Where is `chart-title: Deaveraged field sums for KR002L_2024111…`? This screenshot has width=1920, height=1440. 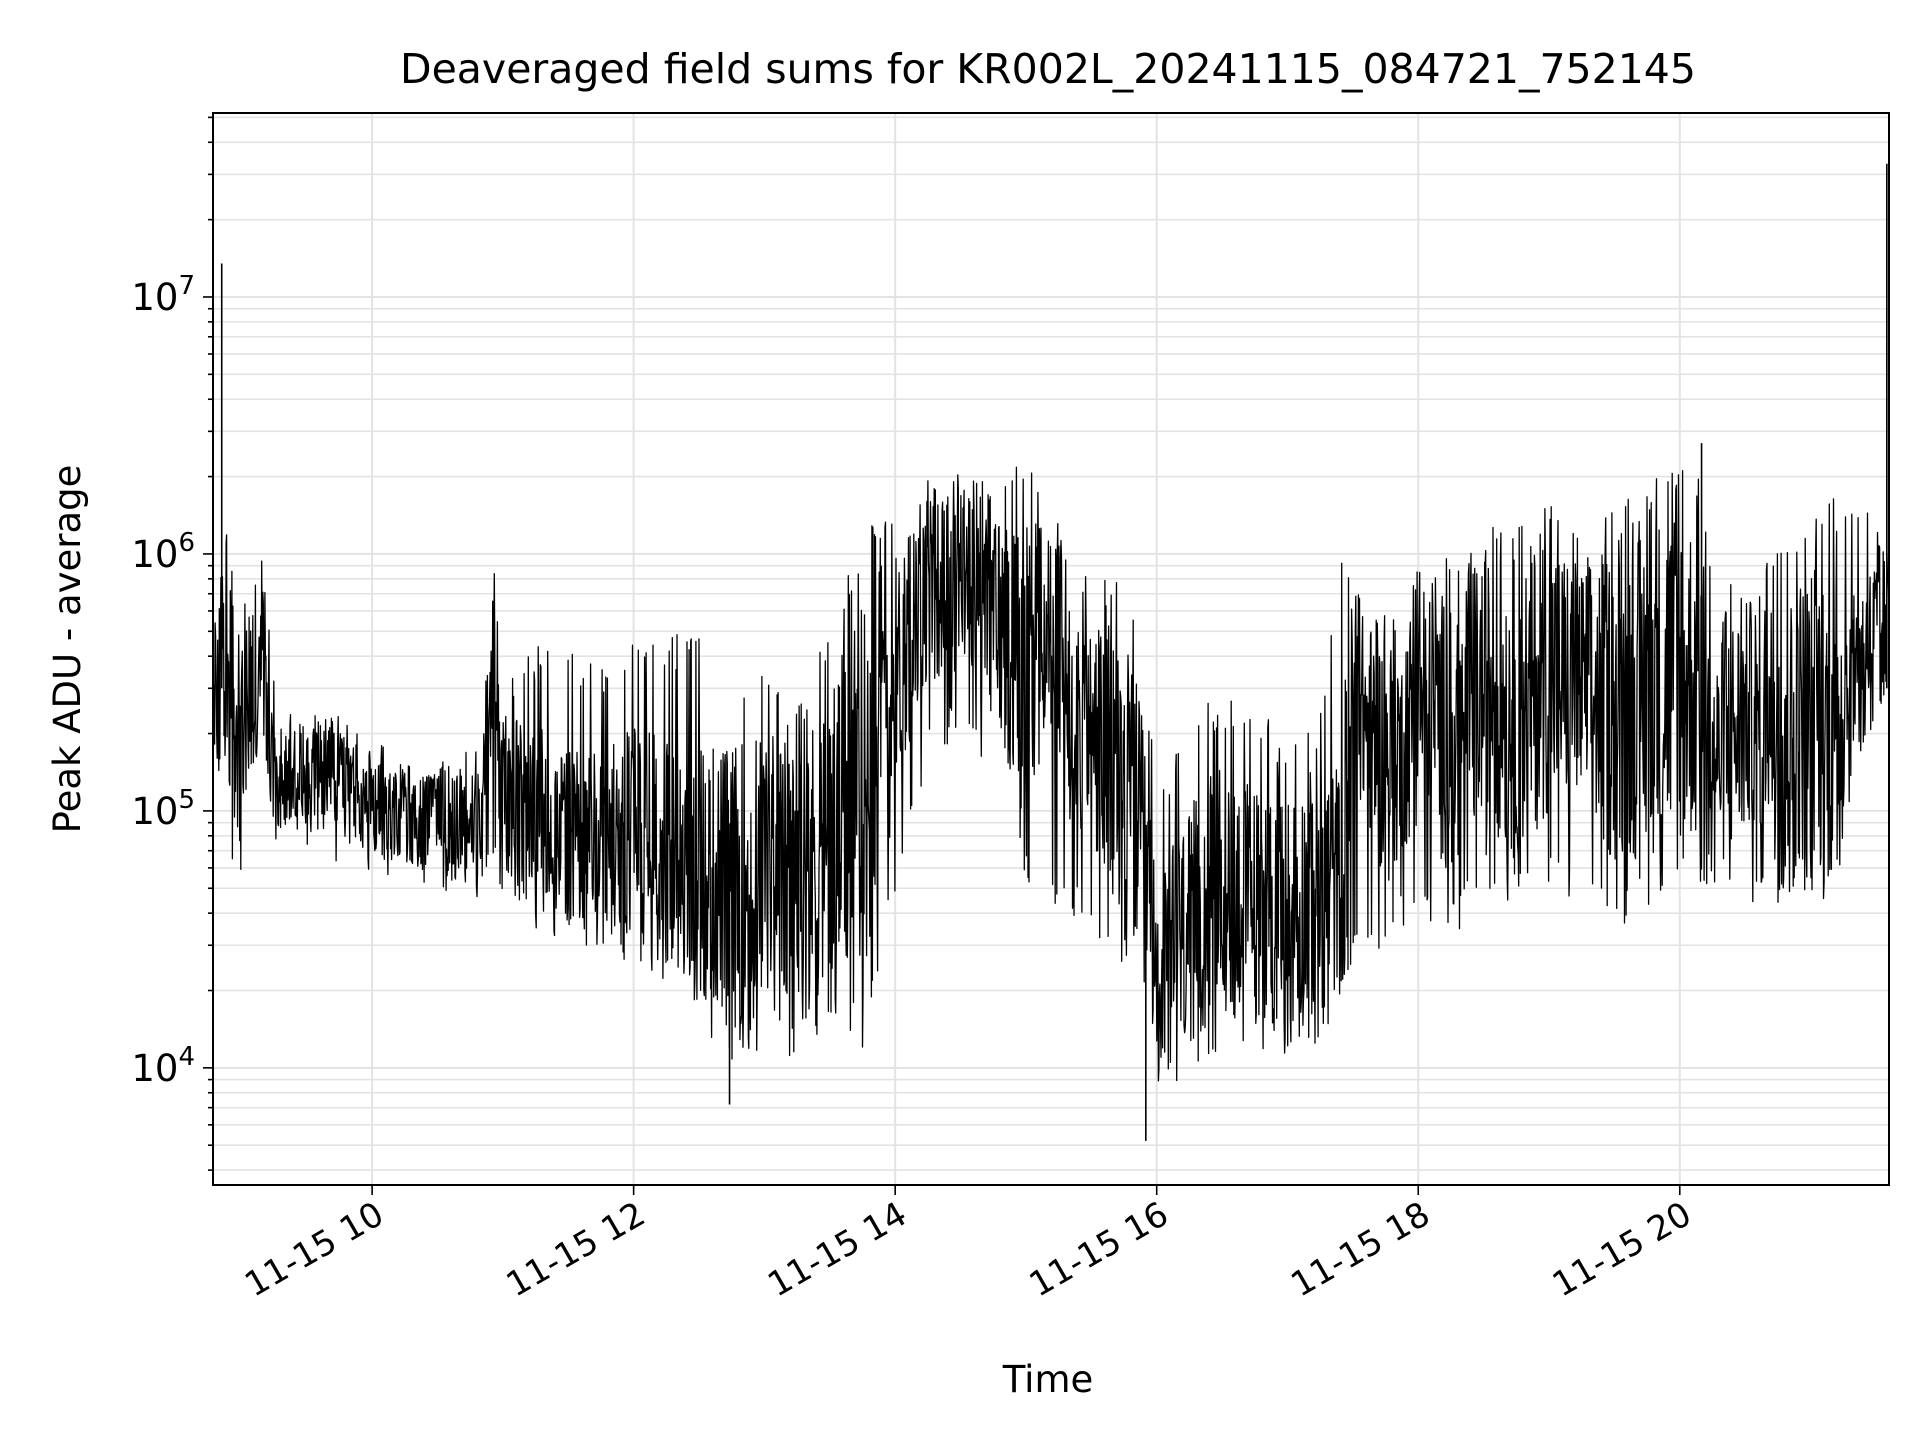
chart-title: Deaveraged field sums for KR002L_2024111… is located at coordinates (1048, 69).